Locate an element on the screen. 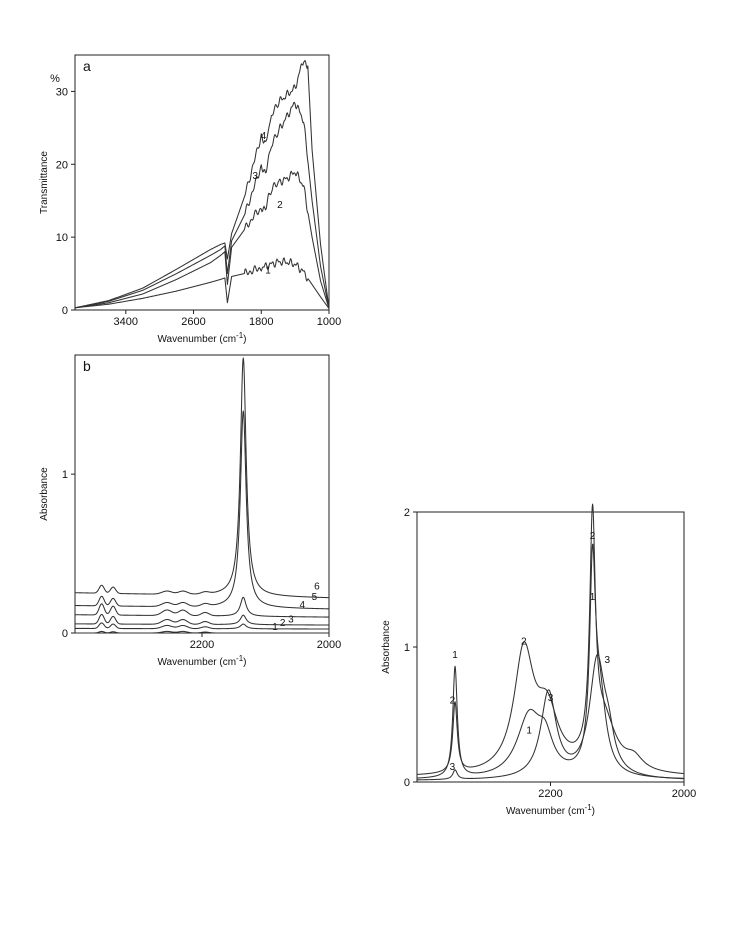 This screenshot has height=936, width=735. x-tick-label: 2600 is located at coordinates (193, 322).